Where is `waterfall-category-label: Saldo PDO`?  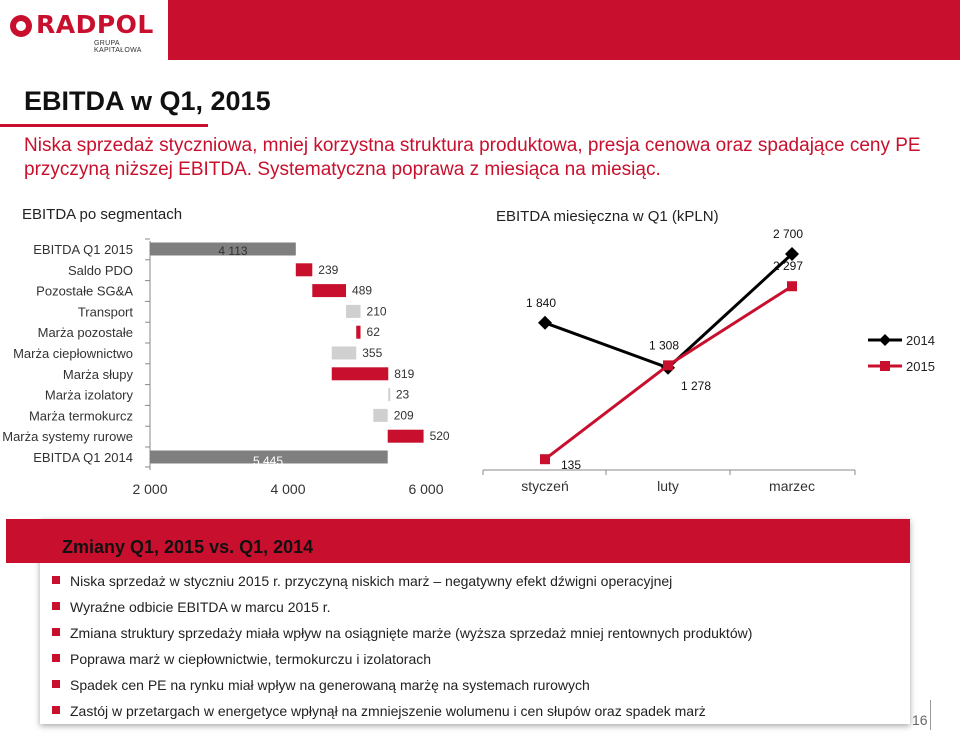
waterfall-category-label: Saldo PDO is located at coordinates (100, 270).